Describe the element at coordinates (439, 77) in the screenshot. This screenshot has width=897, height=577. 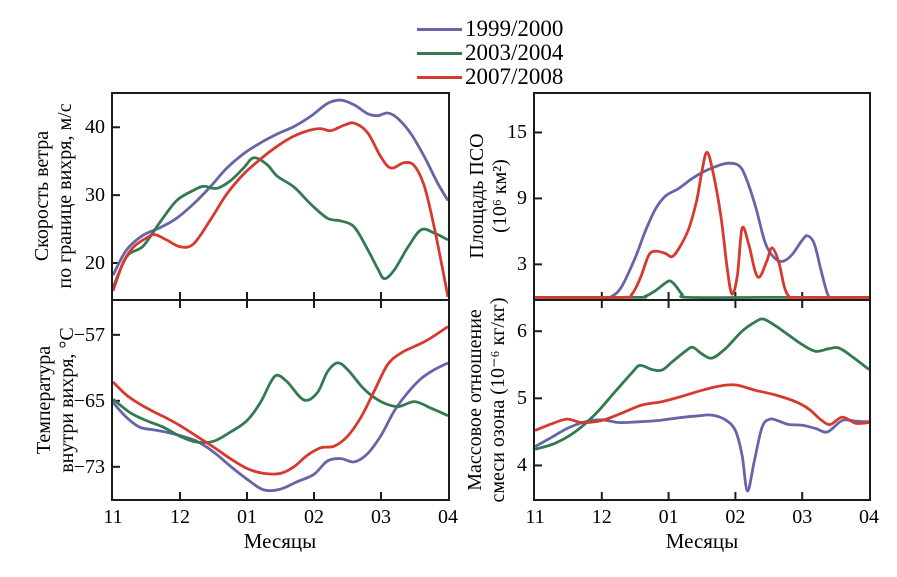
I see `legend-line-swatch-2007-2008` at that location.